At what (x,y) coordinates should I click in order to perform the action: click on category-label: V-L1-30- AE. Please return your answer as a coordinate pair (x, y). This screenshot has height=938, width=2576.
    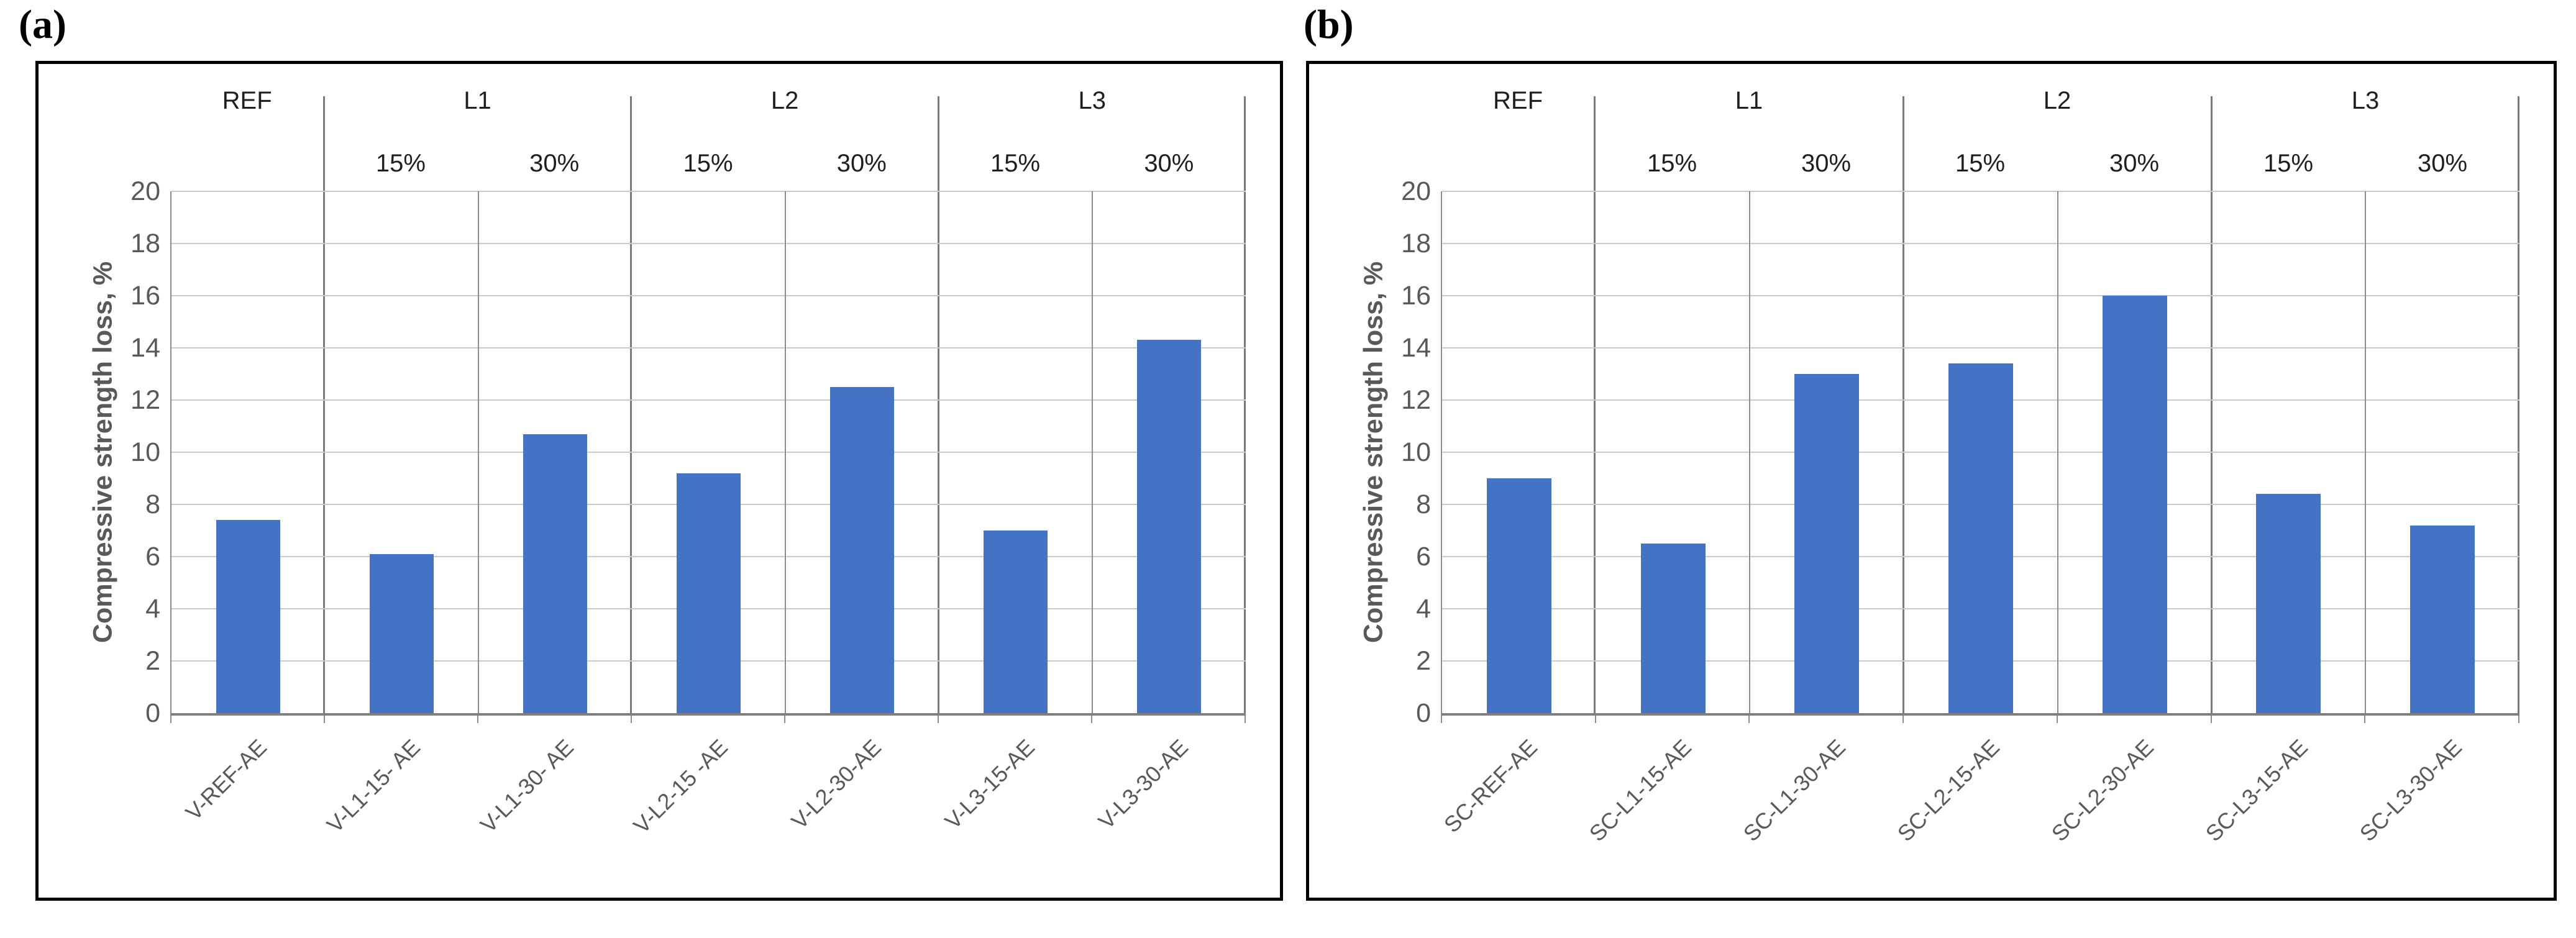
    Looking at the image, I should click on (527, 786).